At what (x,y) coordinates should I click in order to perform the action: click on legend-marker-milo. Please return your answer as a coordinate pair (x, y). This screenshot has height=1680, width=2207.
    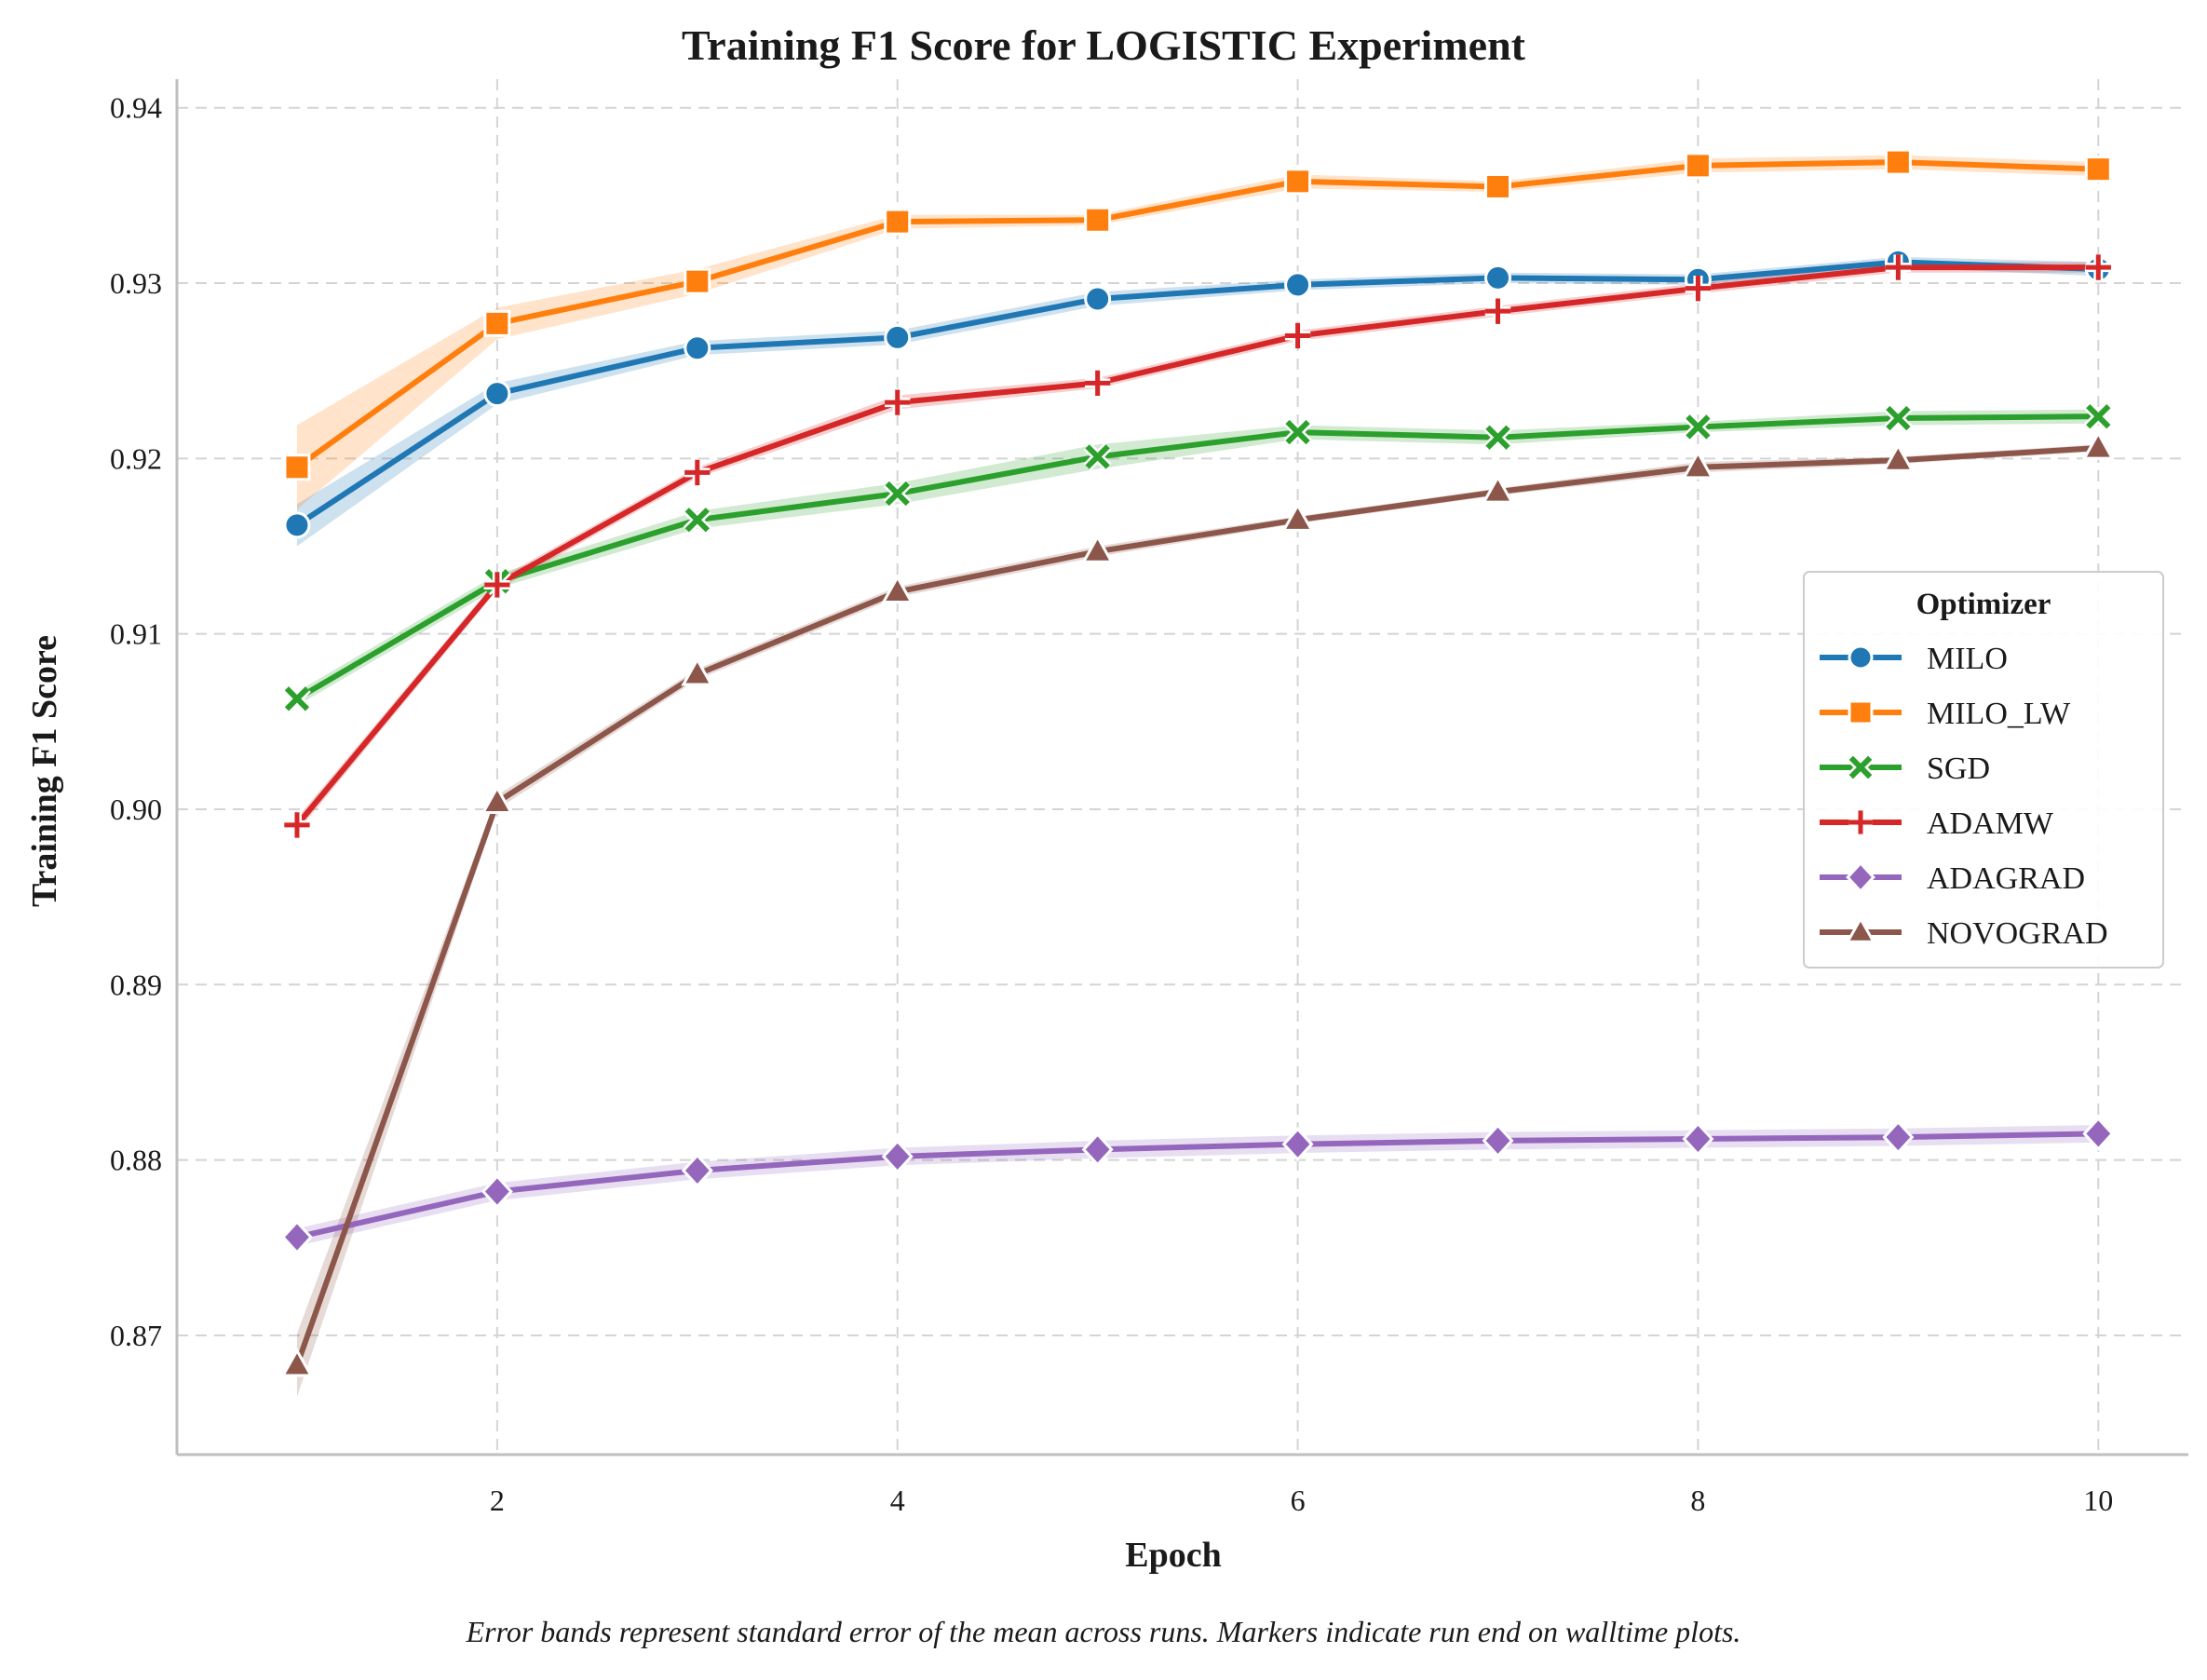
    Looking at the image, I should click on (1861, 657).